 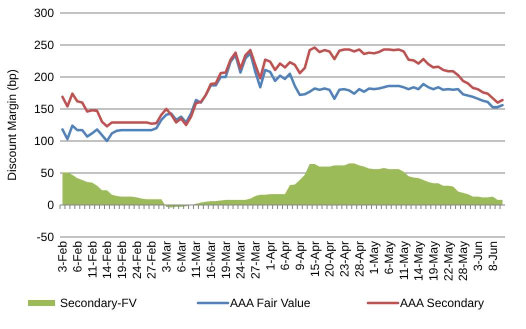 I want to click on x-tick-label: 3-Mar, so click(x=167, y=256).